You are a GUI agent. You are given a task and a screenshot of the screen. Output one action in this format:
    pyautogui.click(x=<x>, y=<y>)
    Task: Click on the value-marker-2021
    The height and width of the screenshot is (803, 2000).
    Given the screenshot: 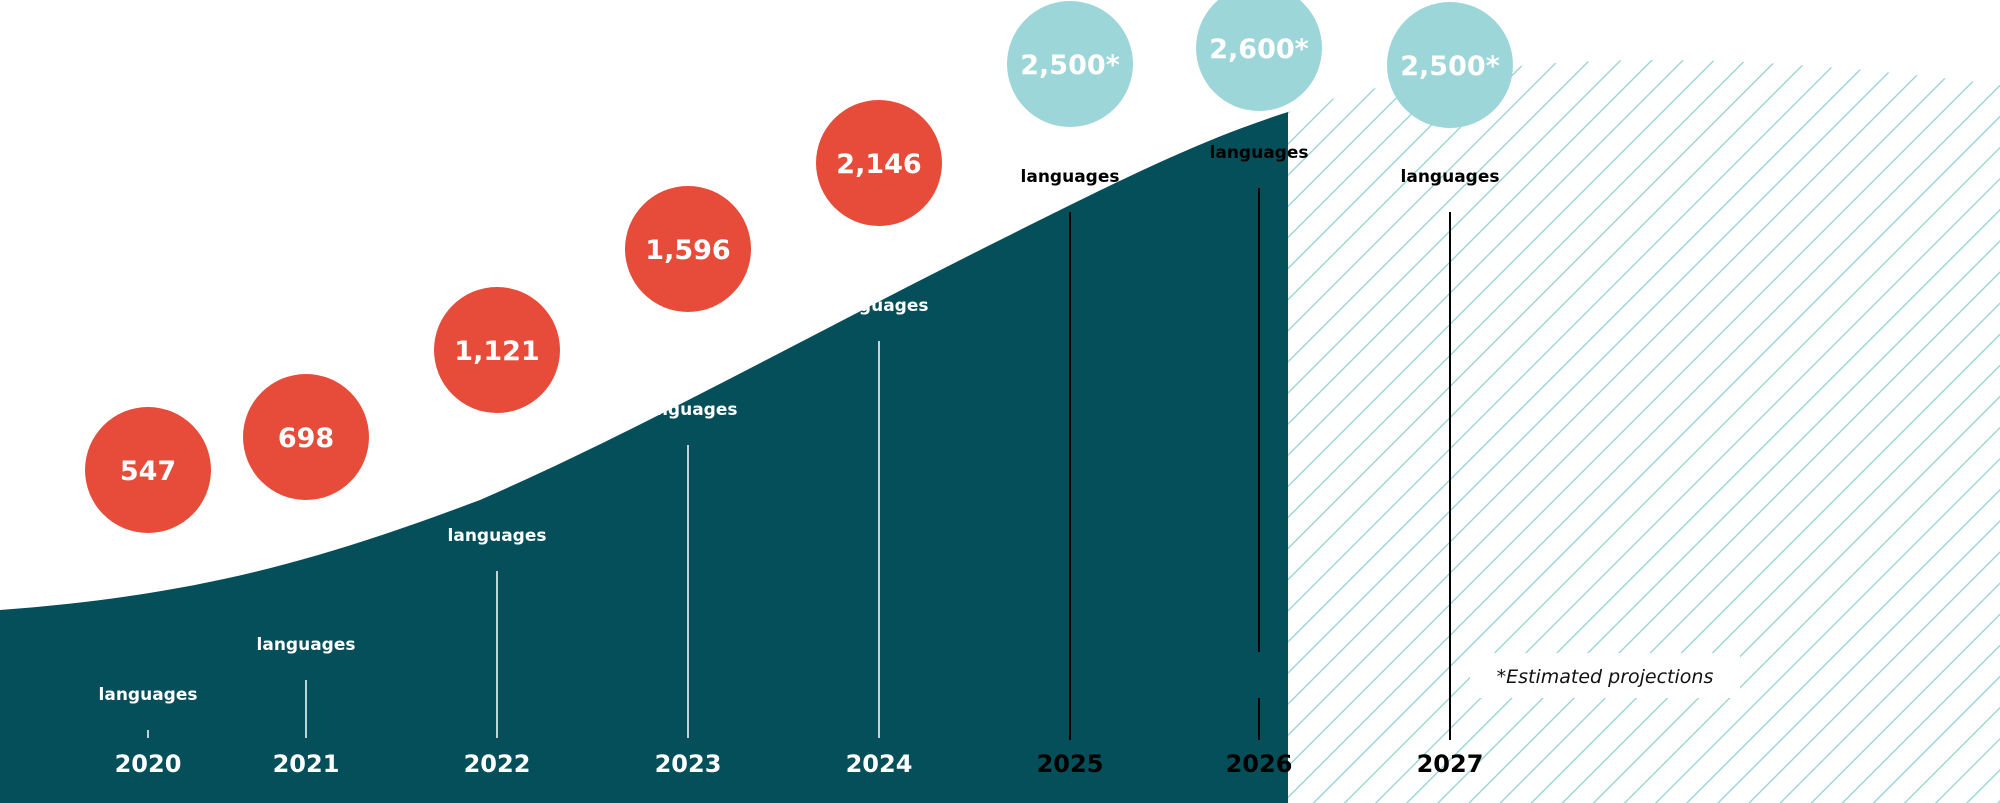 What is the action you would take?
    pyautogui.click(x=306, y=437)
    